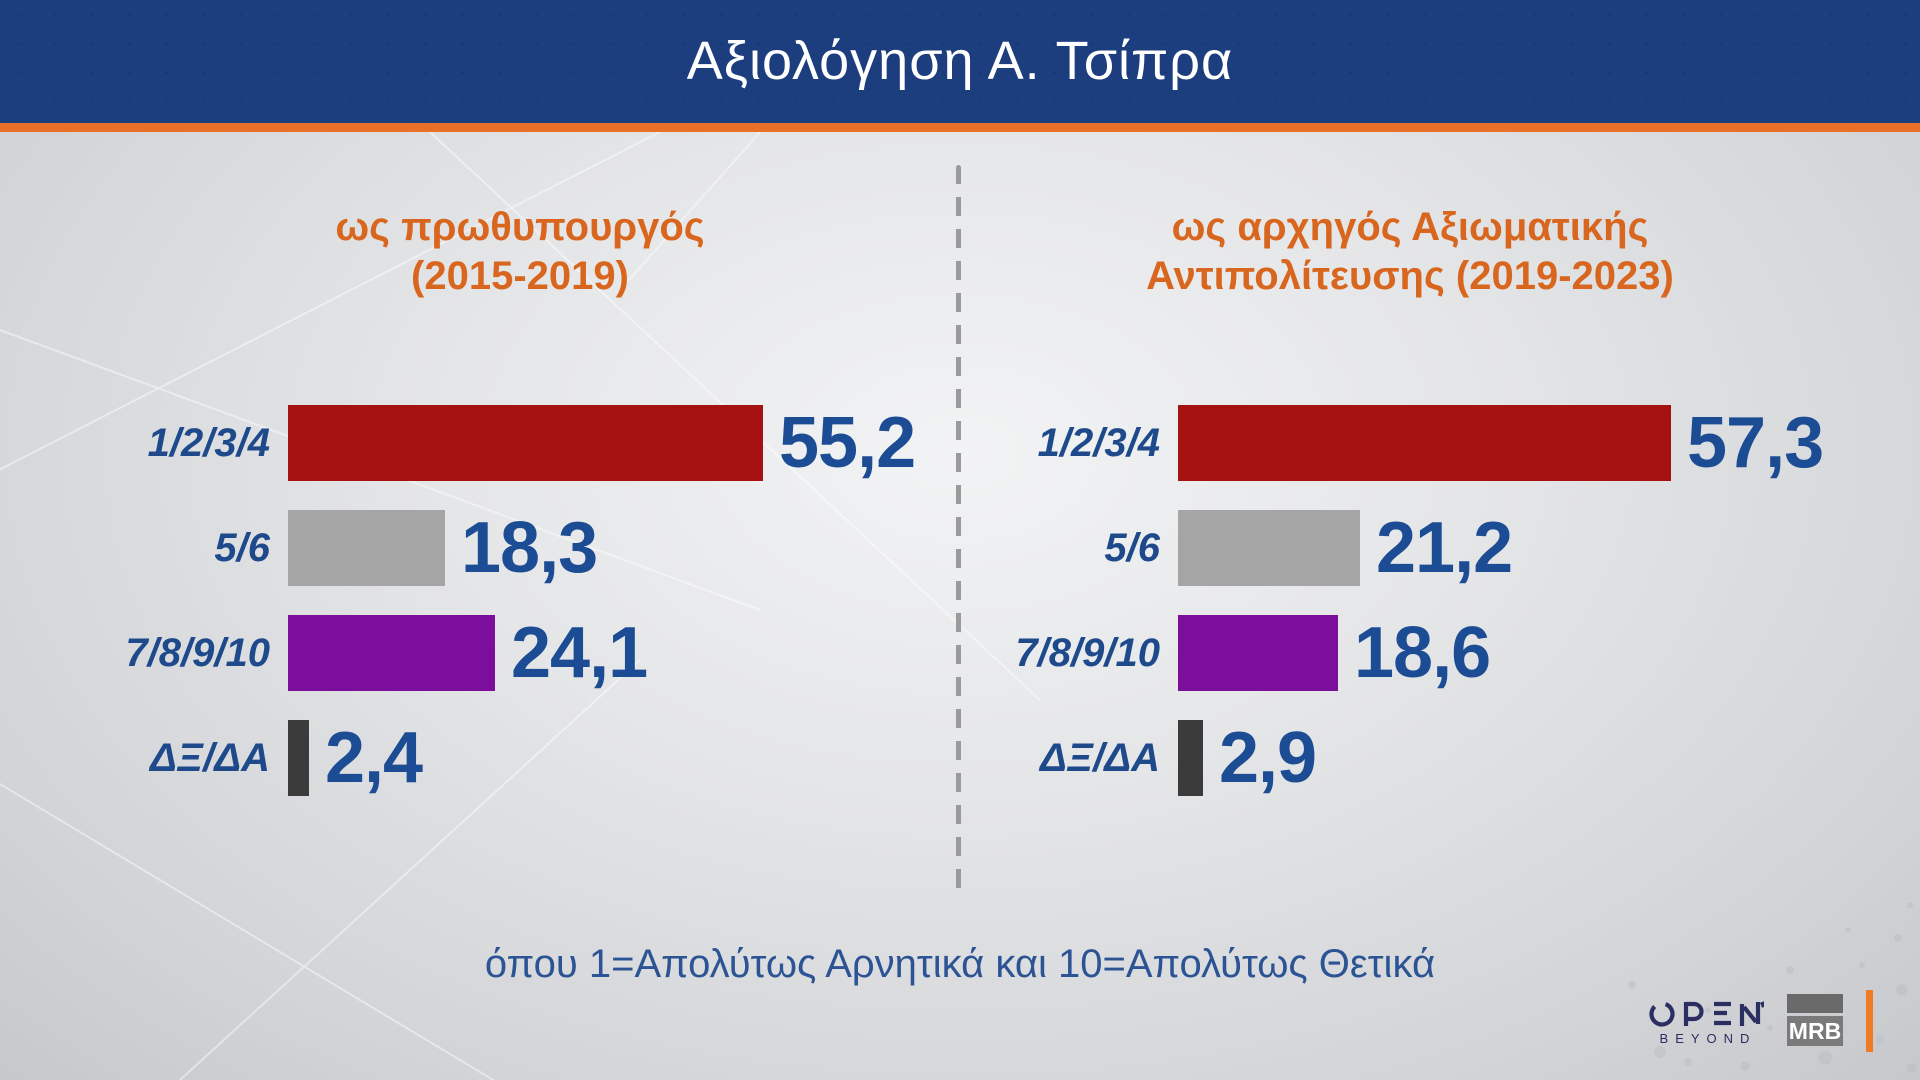 The image size is (1920, 1080). I want to click on divider-dashed-line, so click(958, 532).